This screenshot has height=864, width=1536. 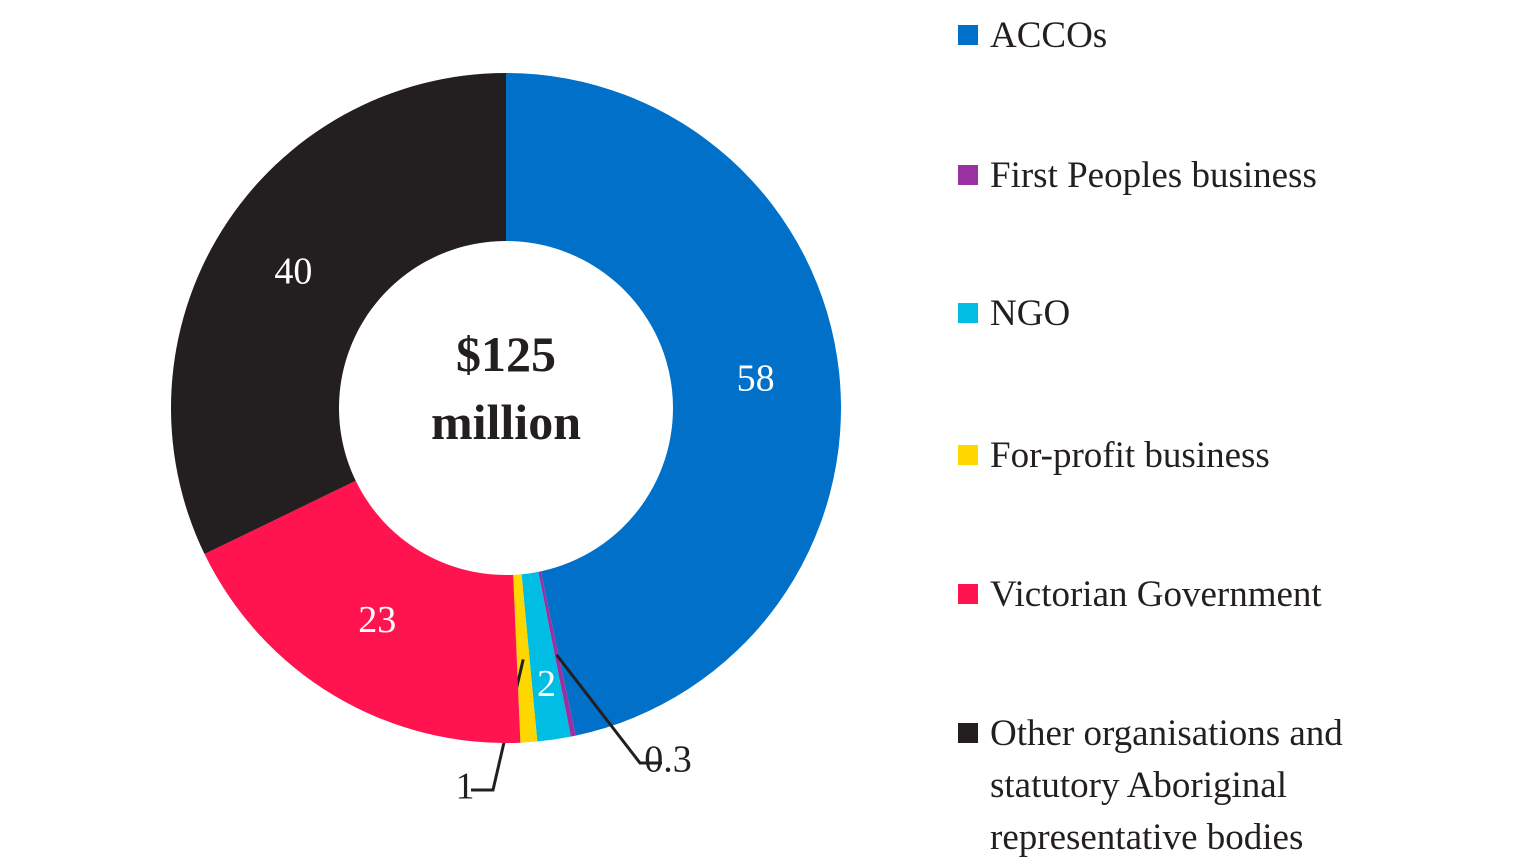 What do you see at coordinates (293, 271) in the screenshot?
I see `data-label: 40` at bounding box center [293, 271].